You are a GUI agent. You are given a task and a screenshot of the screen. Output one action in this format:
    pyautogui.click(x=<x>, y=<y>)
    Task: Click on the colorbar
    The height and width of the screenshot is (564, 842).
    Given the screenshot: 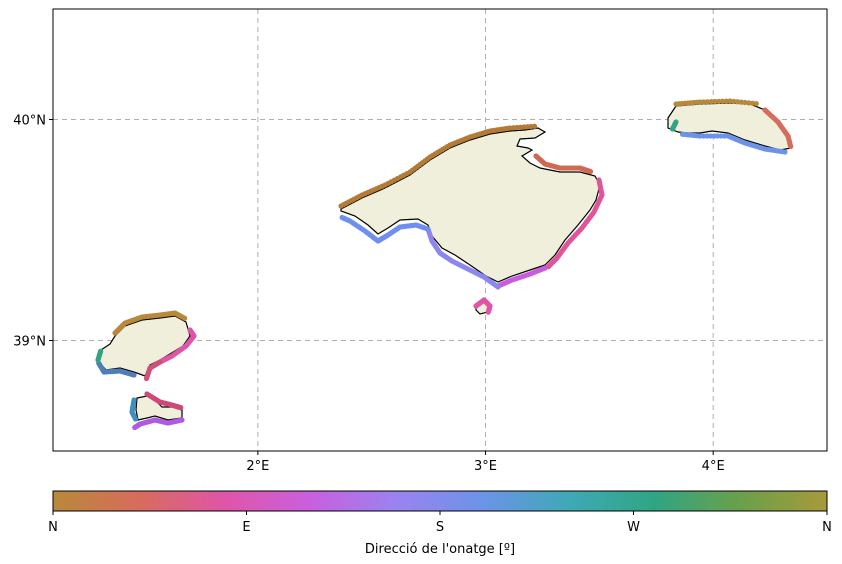 What is the action you would take?
    pyautogui.click(x=440, y=501)
    